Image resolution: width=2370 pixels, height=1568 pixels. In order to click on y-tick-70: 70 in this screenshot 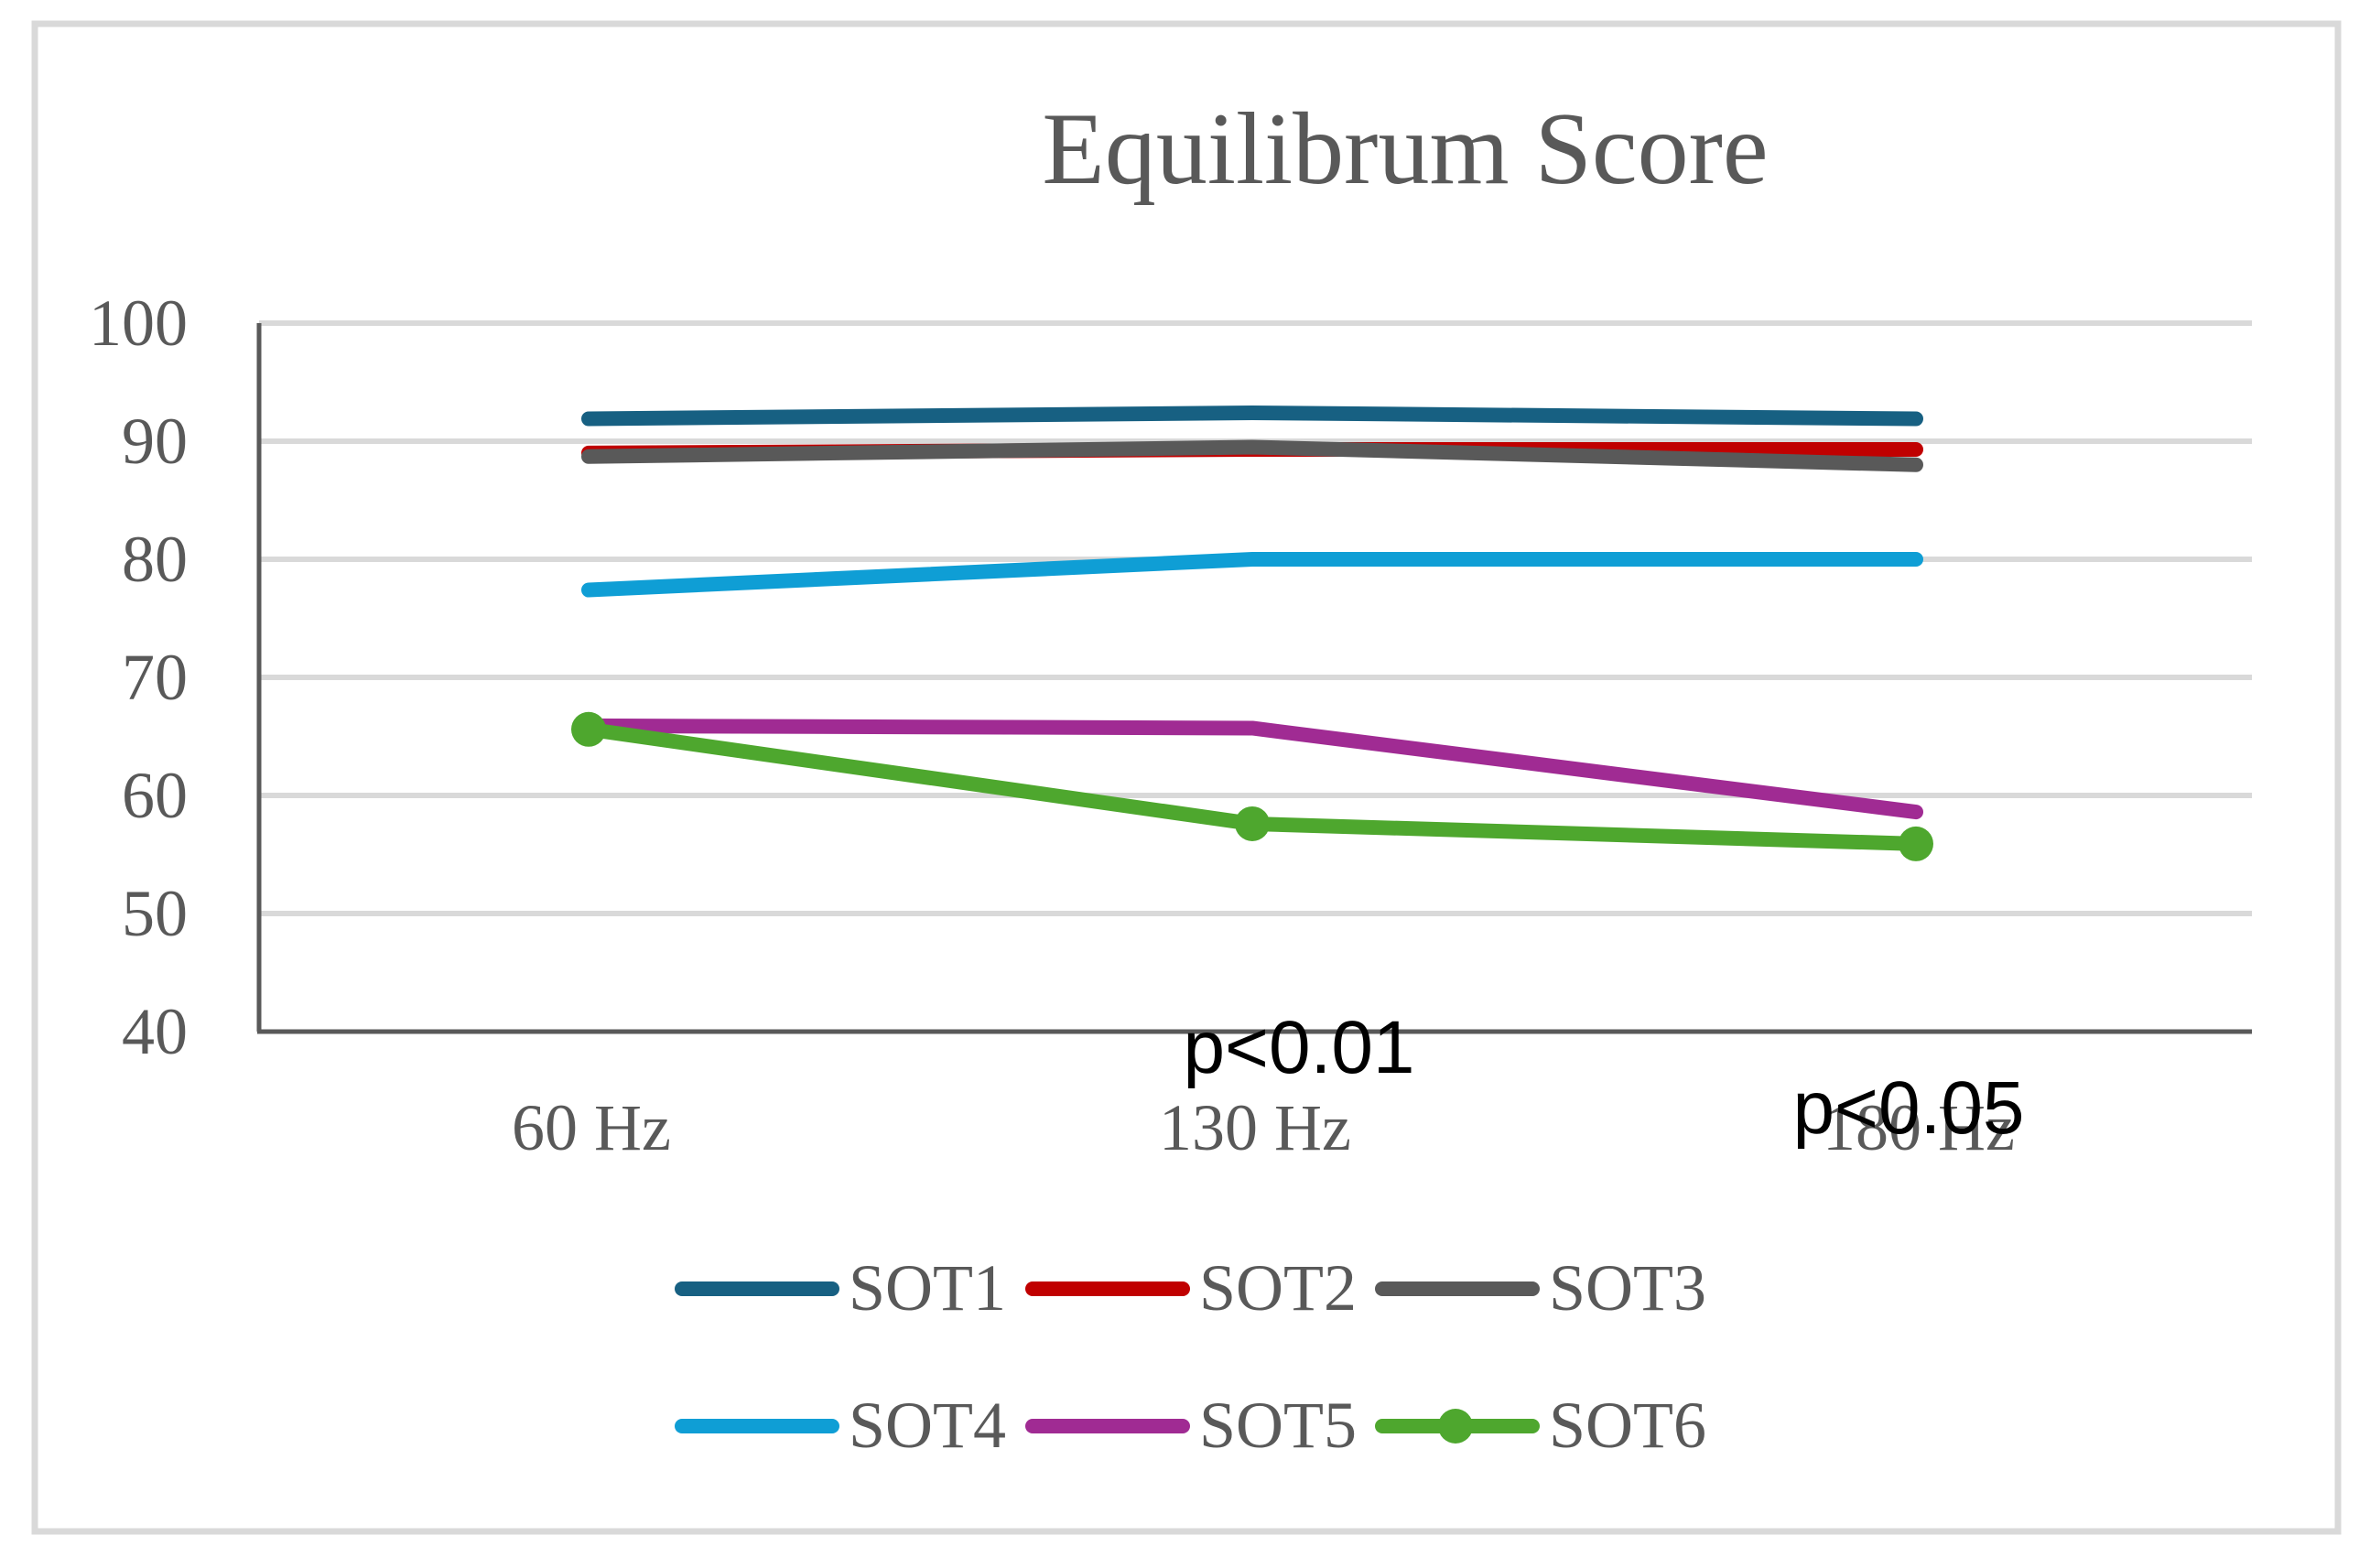, I will do `click(155, 677)`.